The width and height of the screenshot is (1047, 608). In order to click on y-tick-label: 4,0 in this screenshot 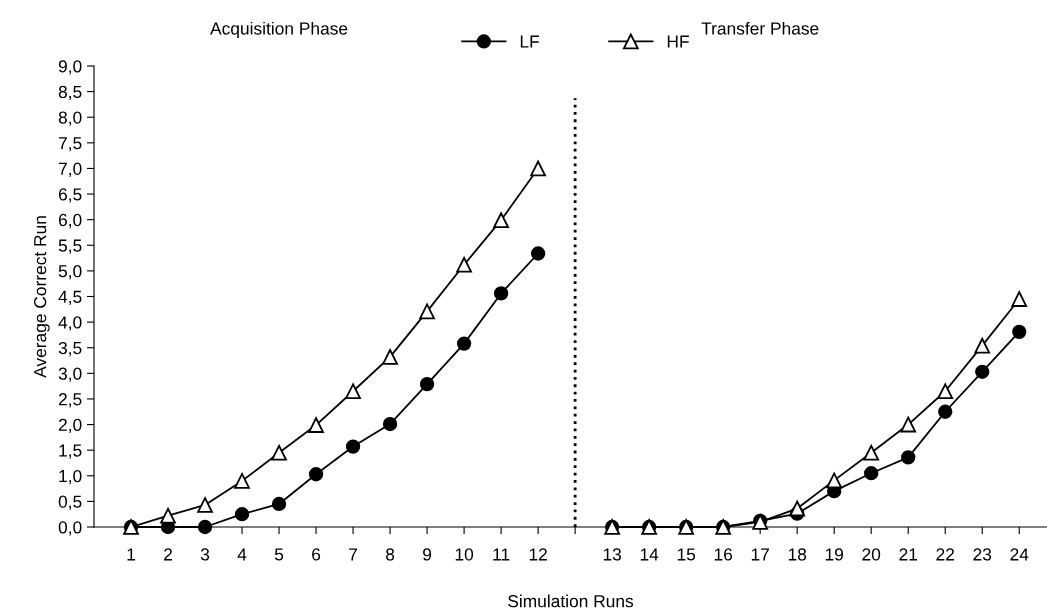, I will do `click(70, 323)`.